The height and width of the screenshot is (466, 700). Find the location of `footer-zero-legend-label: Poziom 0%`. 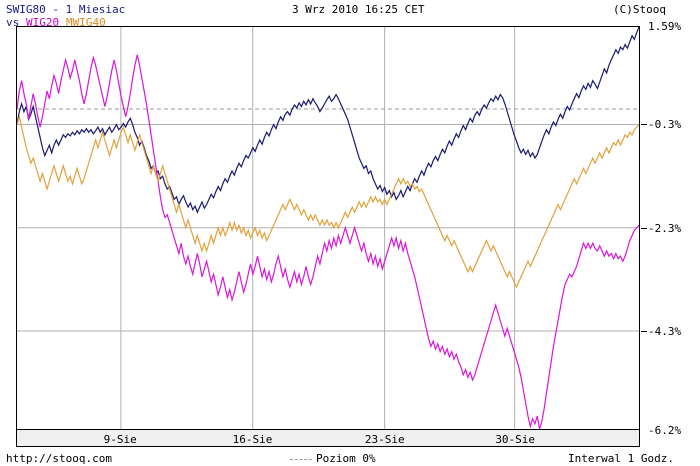

footer-zero-legend-label: Poziom 0% is located at coordinates (346, 458).